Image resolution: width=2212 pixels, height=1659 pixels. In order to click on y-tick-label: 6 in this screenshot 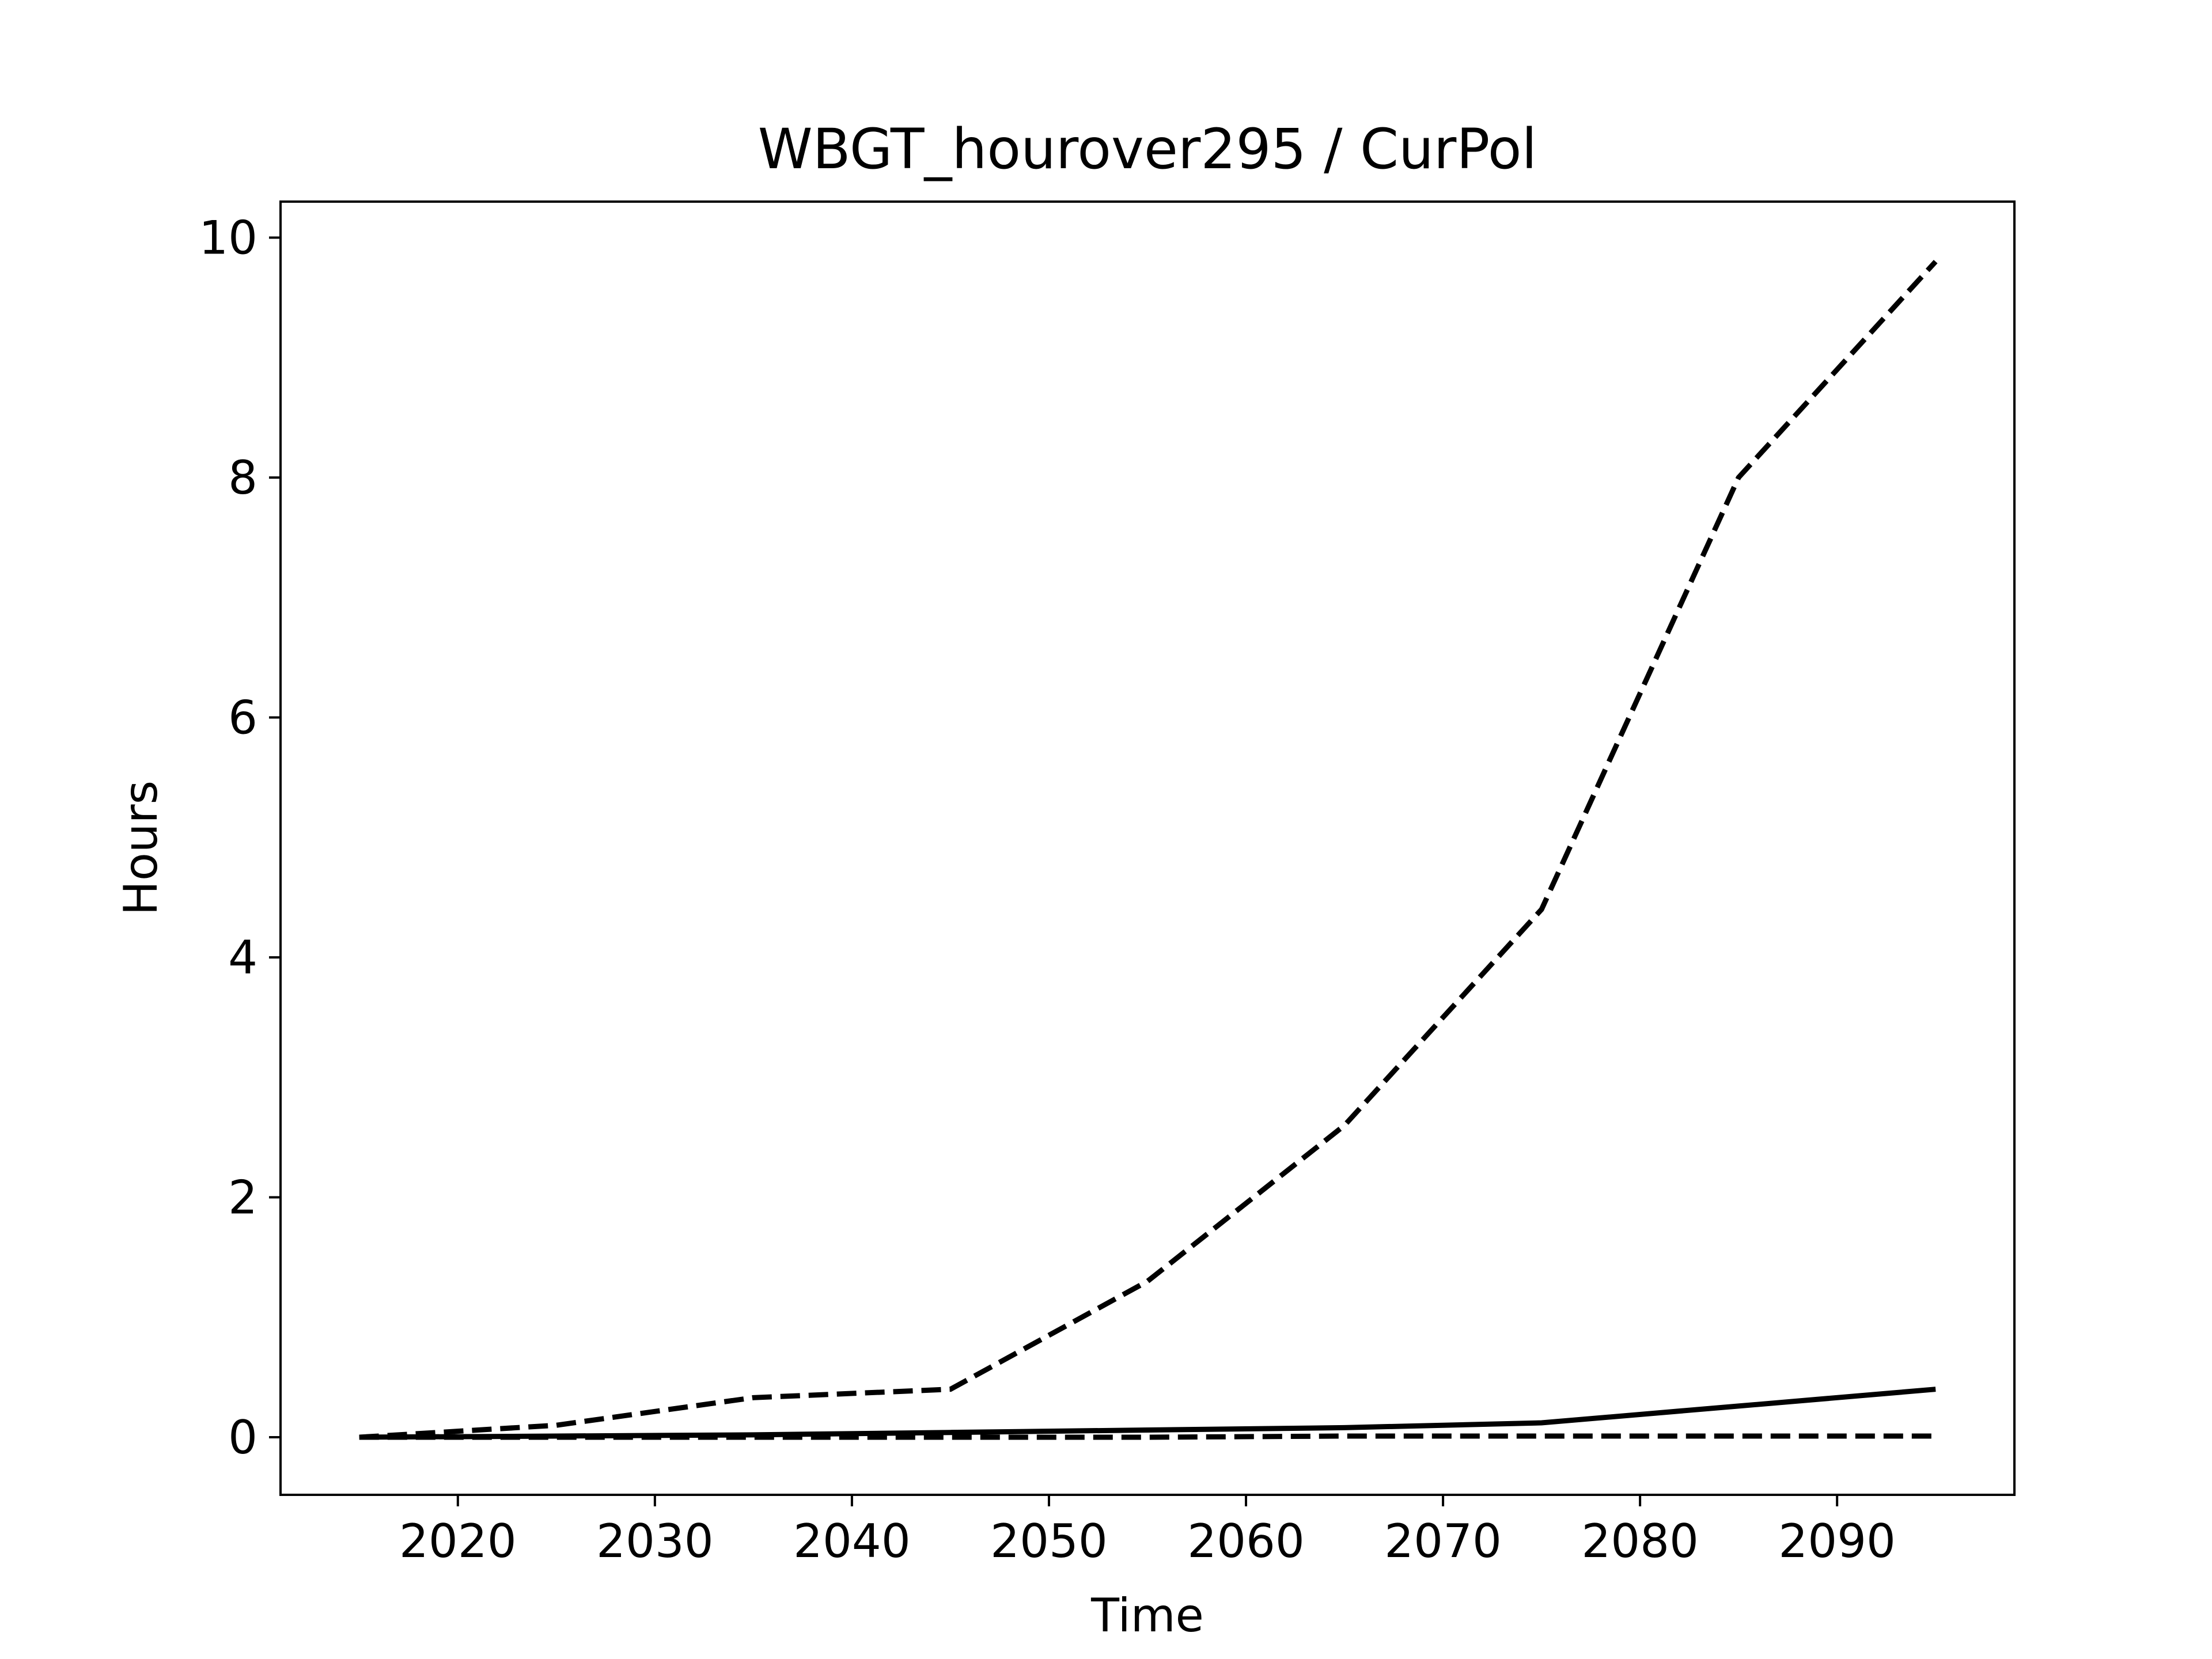, I will do `click(242, 718)`.